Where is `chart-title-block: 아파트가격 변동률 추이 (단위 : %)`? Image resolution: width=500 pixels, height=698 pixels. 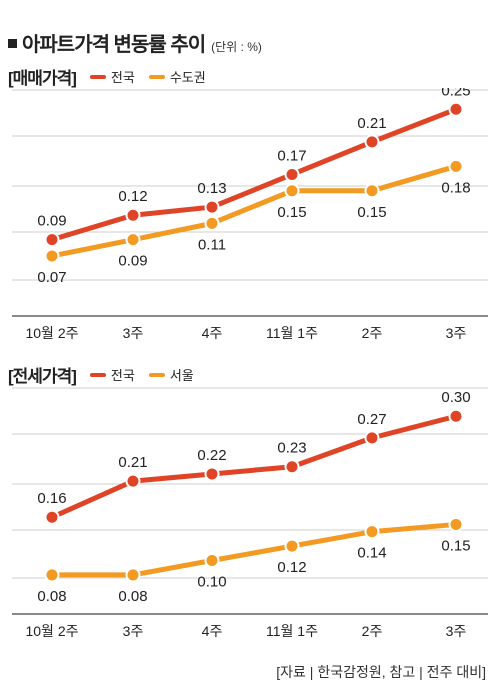 chart-title-block: 아파트가격 변동률 추이 (단위 : %) is located at coordinates (135, 42).